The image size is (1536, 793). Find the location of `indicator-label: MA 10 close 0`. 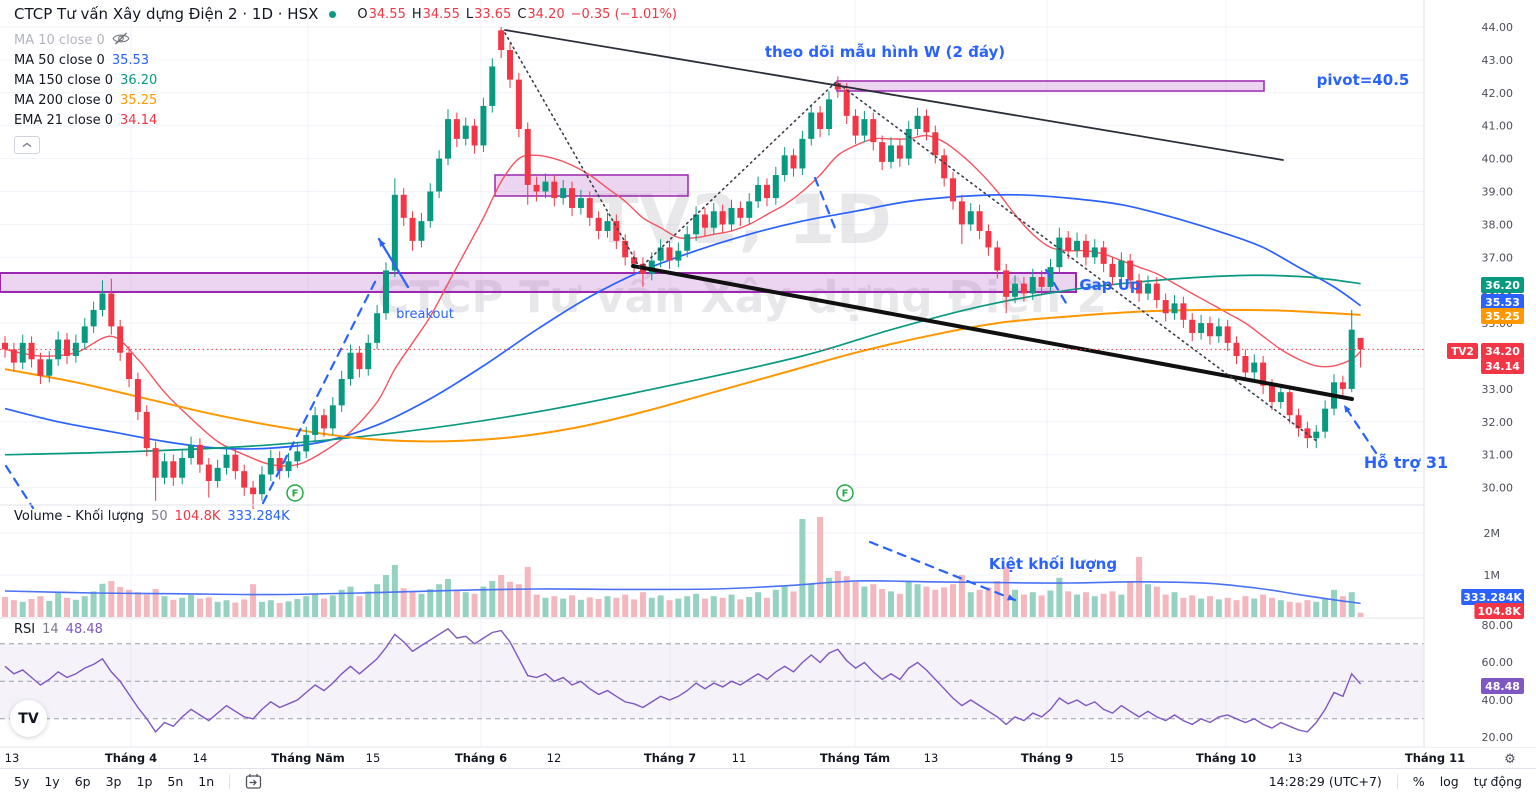

indicator-label: MA 10 close 0 is located at coordinates (59, 40).